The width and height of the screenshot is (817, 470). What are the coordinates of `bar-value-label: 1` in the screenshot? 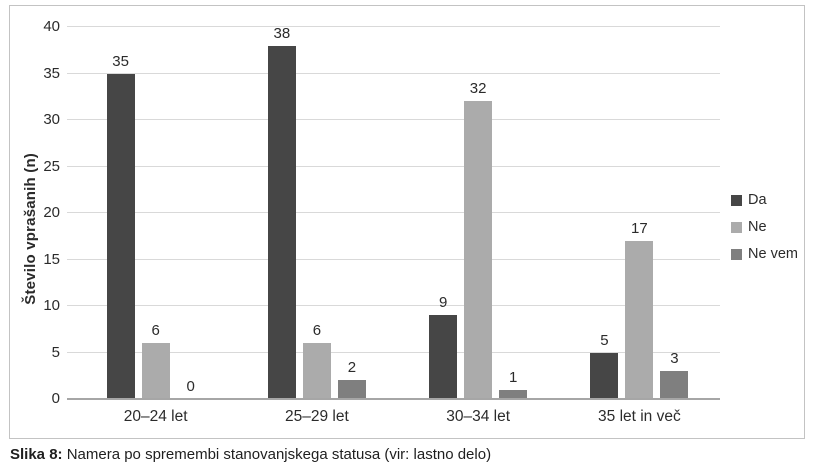 It's located at (513, 377).